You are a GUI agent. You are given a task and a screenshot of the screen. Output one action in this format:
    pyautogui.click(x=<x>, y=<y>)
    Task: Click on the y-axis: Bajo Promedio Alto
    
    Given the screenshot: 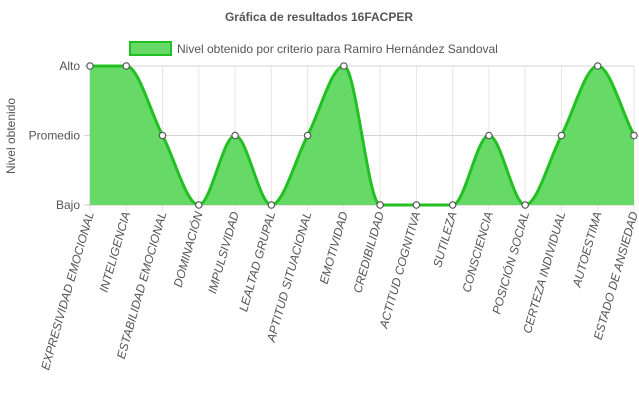 What is the action you would take?
    pyautogui.click(x=55, y=135)
    